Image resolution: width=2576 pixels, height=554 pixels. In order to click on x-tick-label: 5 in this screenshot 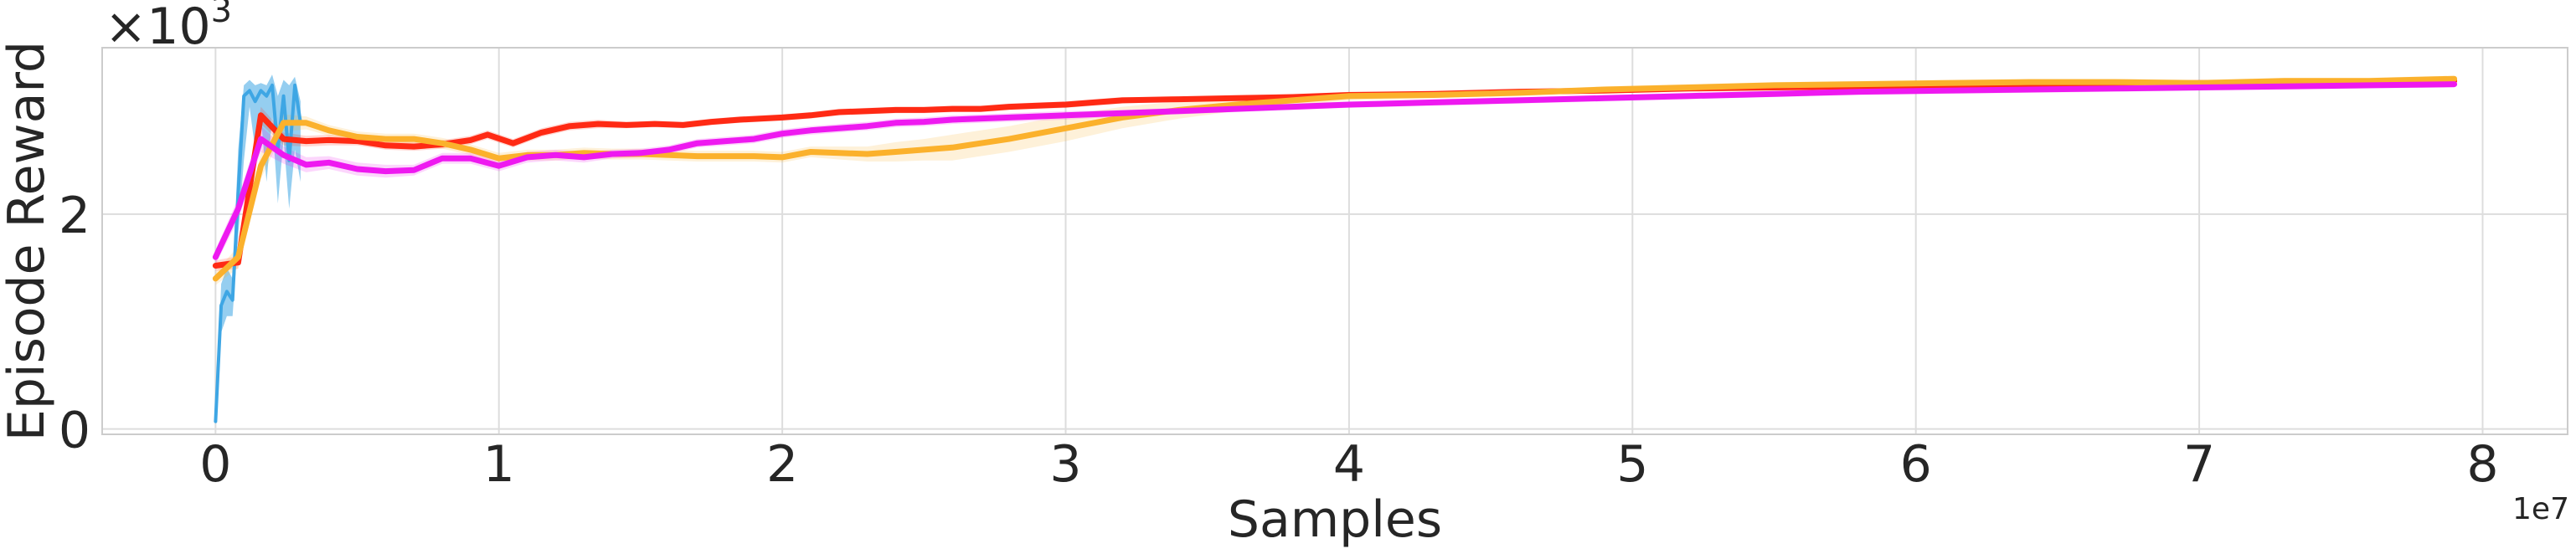, I will do `click(1632, 465)`.